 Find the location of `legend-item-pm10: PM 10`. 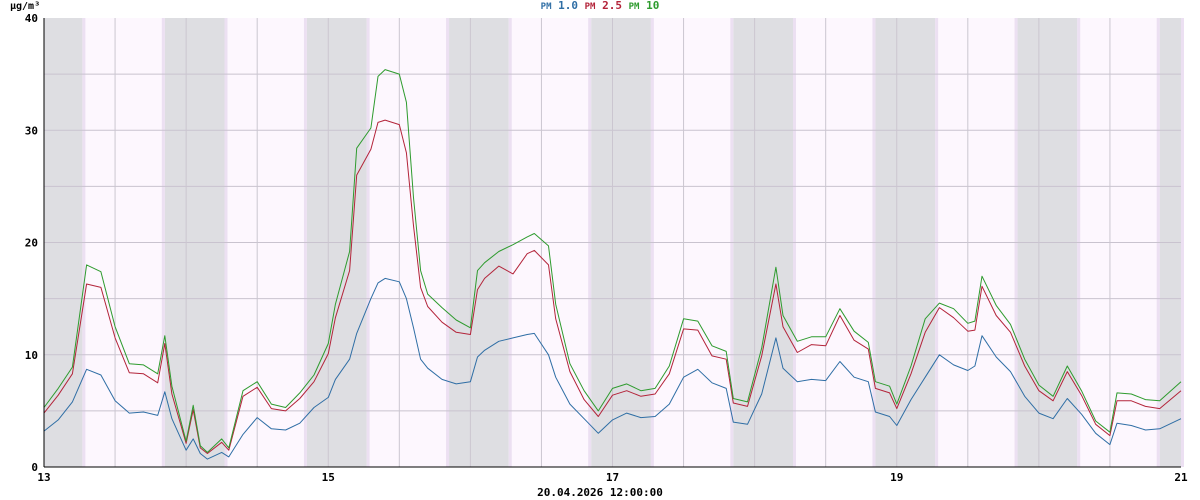

legend-item-pm10: PM 10 is located at coordinates (644, 6).